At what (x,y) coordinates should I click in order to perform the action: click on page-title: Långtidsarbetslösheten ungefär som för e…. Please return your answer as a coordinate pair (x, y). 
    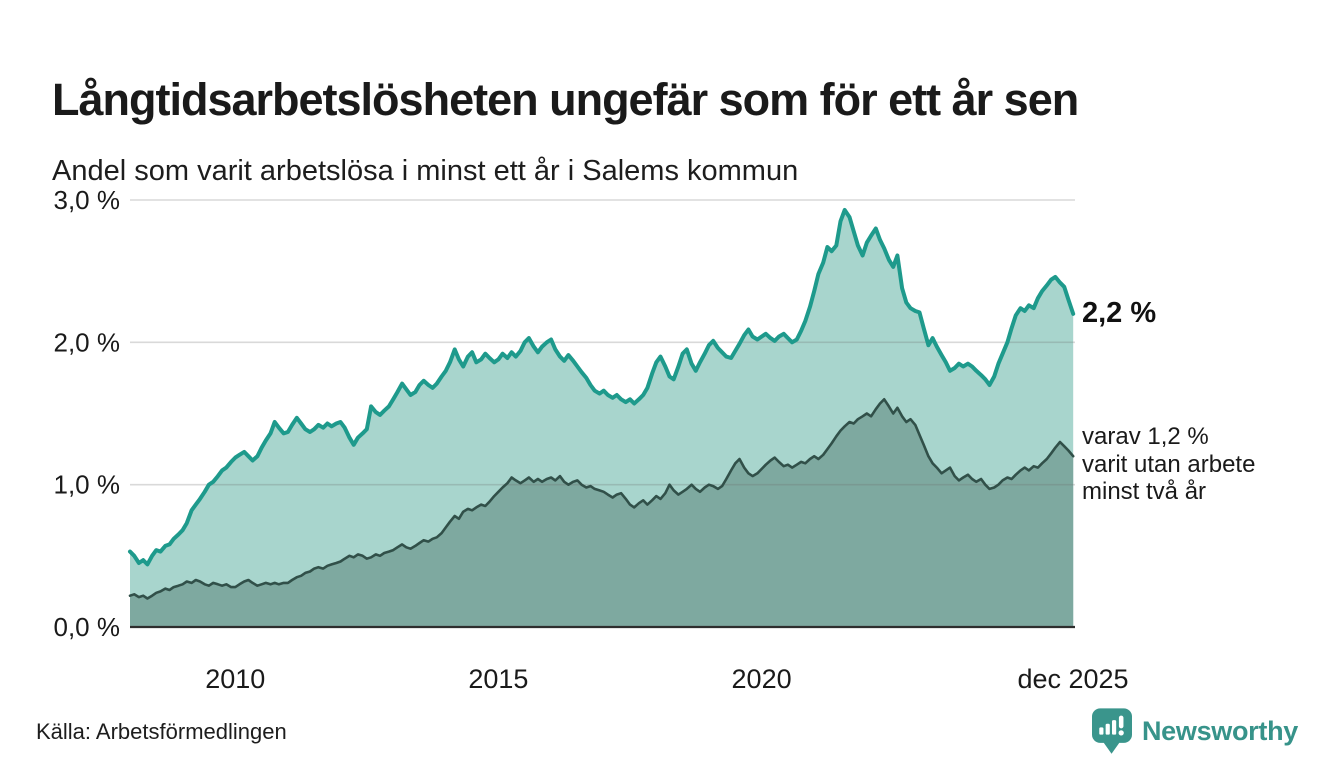
    Looking at the image, I should click on (565, 100).